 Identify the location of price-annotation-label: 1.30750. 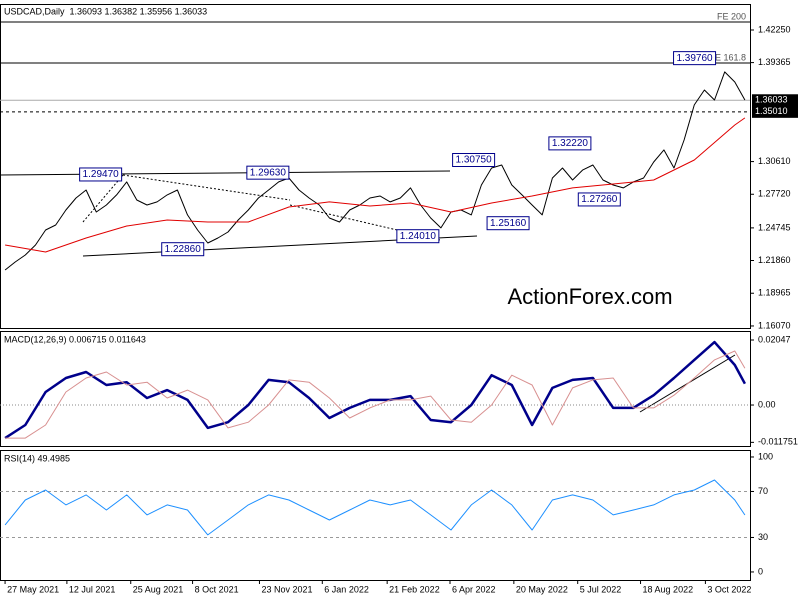
(474, 160).